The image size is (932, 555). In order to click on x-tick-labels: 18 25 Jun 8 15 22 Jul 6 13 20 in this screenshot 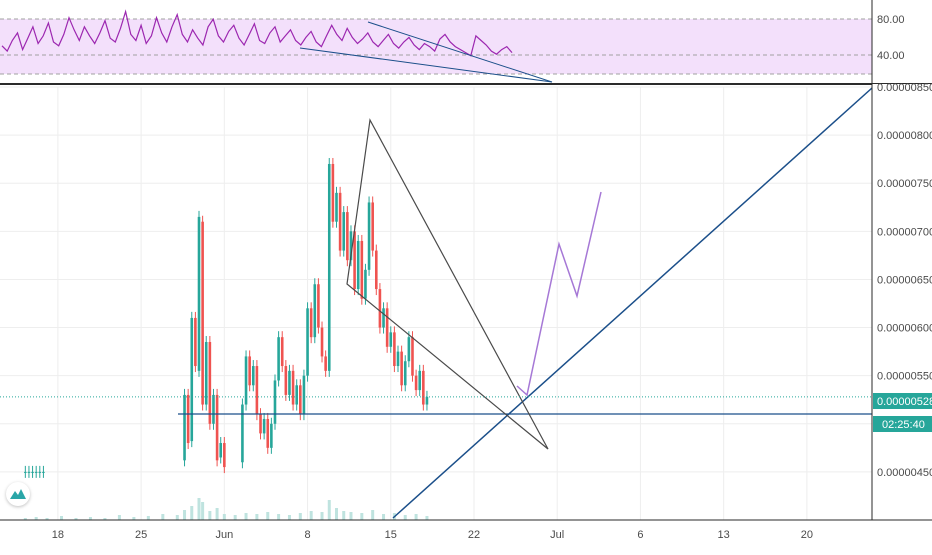, I will do `click(432, 535)`.